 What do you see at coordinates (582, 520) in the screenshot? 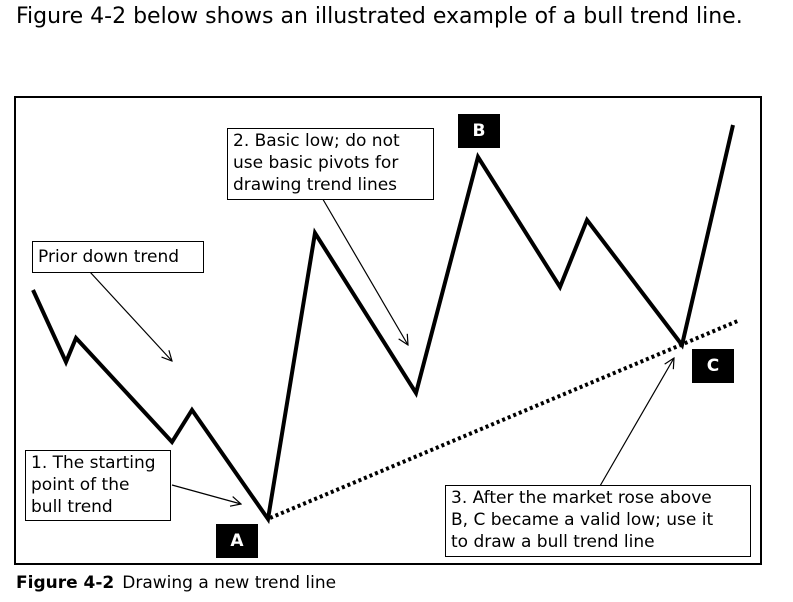
I see `callout-text: B, C became a valid low; use it` at bounding box center [582, 520].